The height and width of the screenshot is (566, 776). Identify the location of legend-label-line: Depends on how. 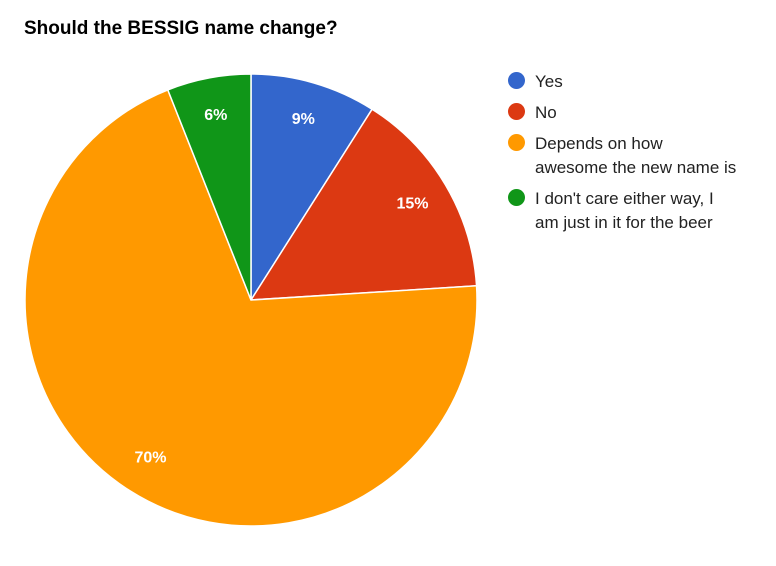
(599, 143).